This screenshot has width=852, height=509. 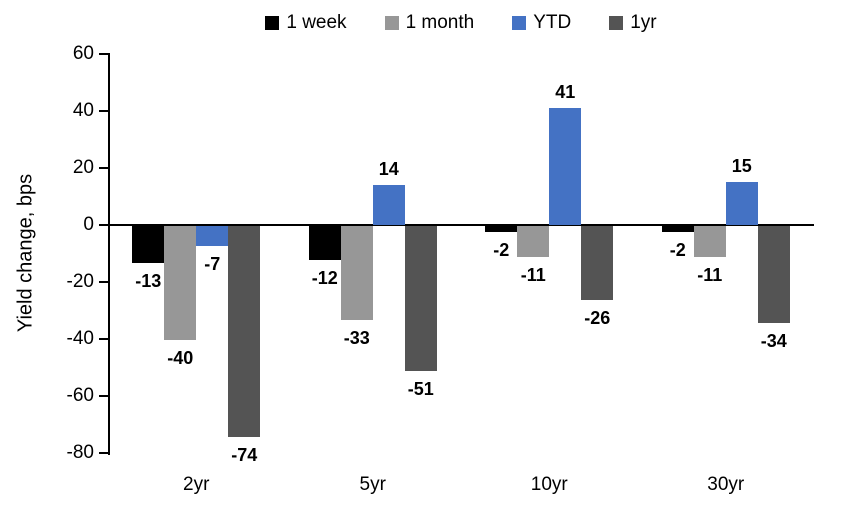 I want to click on zero-baseline, so click(x=461, y=225).